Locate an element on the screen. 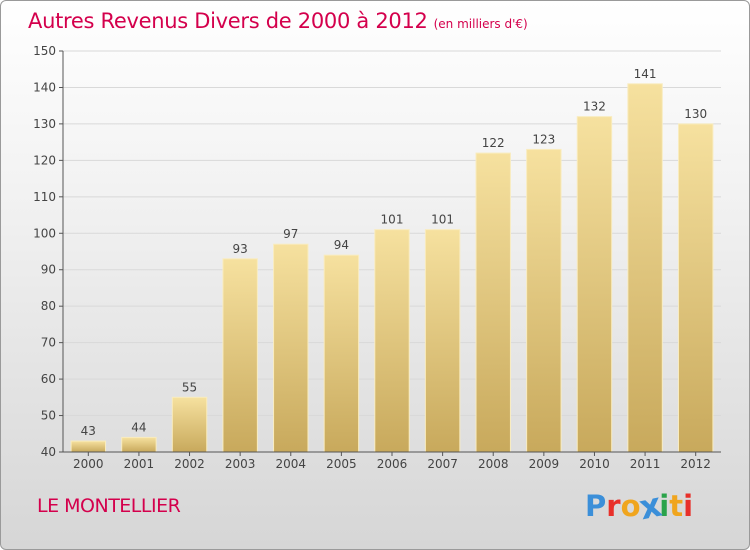 The image size is (750, 550). data-label-2008: 122 is located at coordinates (493, 143).